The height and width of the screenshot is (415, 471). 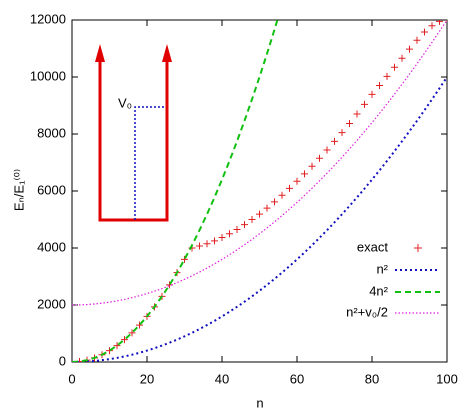 What do you see at coordinates (125, 102) in the screenshot?
I see `inset-label: V₀` at bounding box center [125, 102].